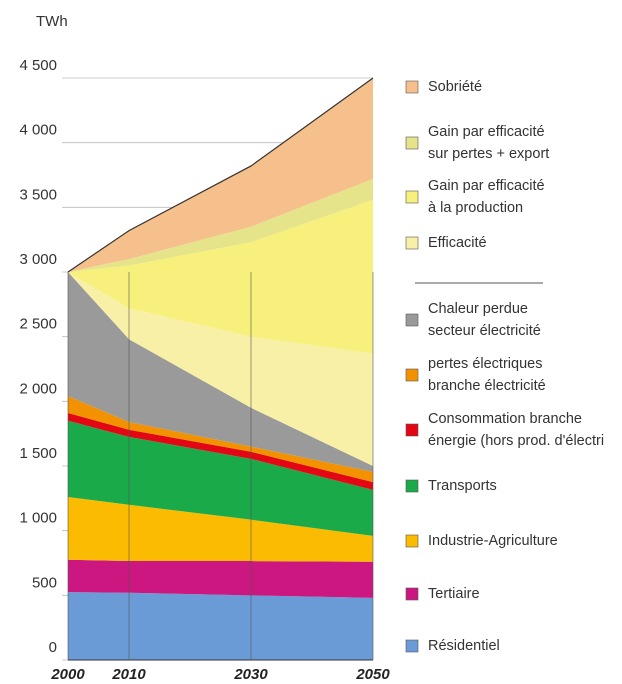 Image resolution: width=622 pixels, height=684 pixels. What do you see at coordinates (53, 647) in the screenshot?
I see `y-tick-label: 0` at bounding box center [53, 647].